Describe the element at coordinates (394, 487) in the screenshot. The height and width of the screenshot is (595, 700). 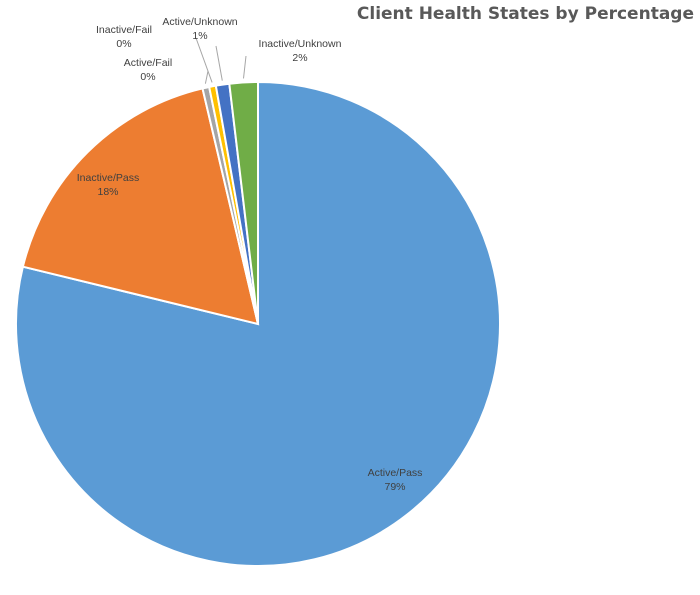
I see `data-label-percent-active-pass: 79%` at that location.